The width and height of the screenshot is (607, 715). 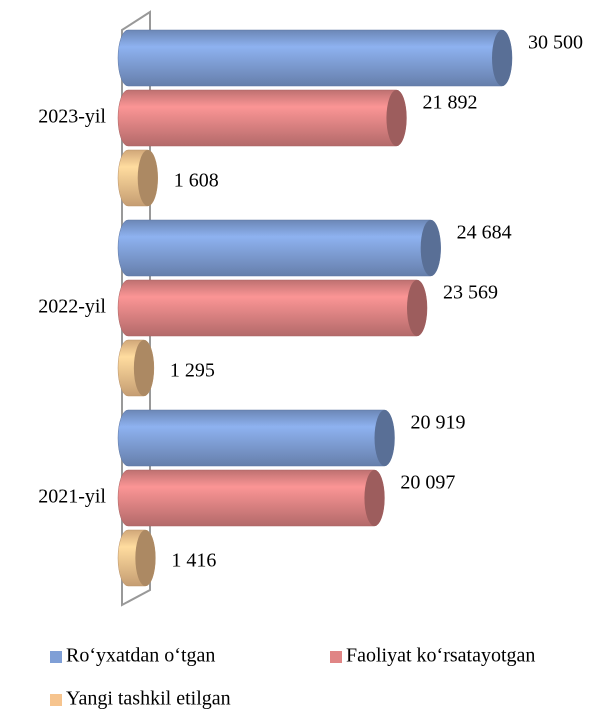 I want to click on value-label: 1 416, so click(x=193, y=561).